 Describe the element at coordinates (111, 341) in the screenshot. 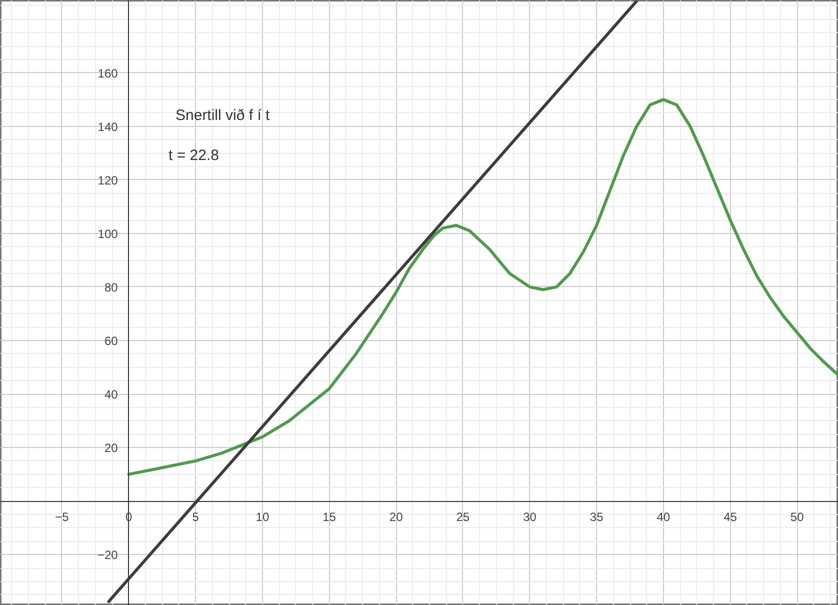

I see `y-tick-label: 60` at that location.